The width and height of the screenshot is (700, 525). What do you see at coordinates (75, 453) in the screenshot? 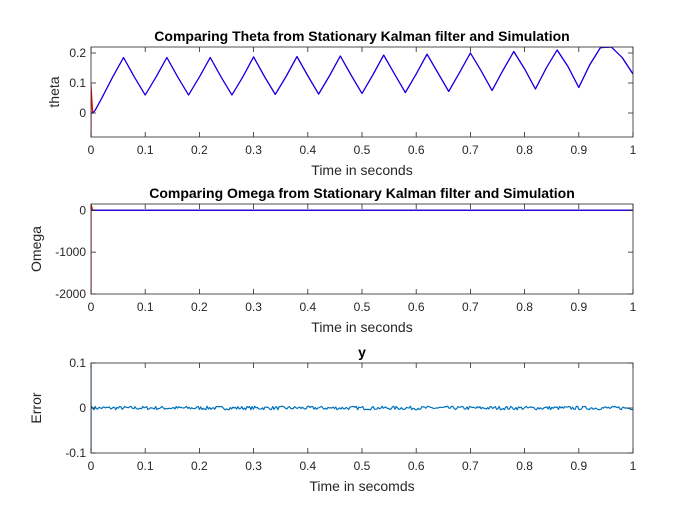
I see `y-tick-label: -0.1` at bounding box center [75, 453].